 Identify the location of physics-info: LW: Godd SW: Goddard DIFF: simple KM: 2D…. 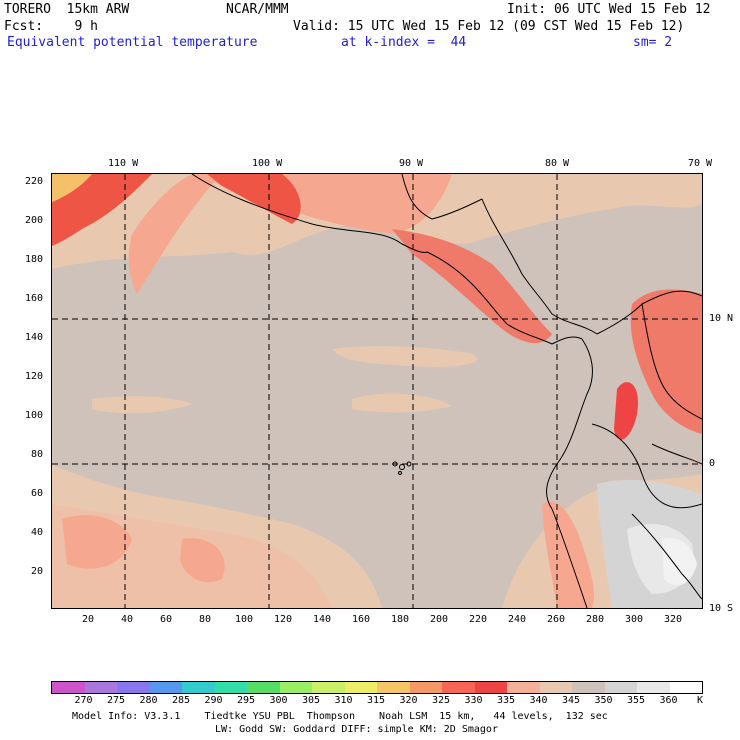
(356, 729).